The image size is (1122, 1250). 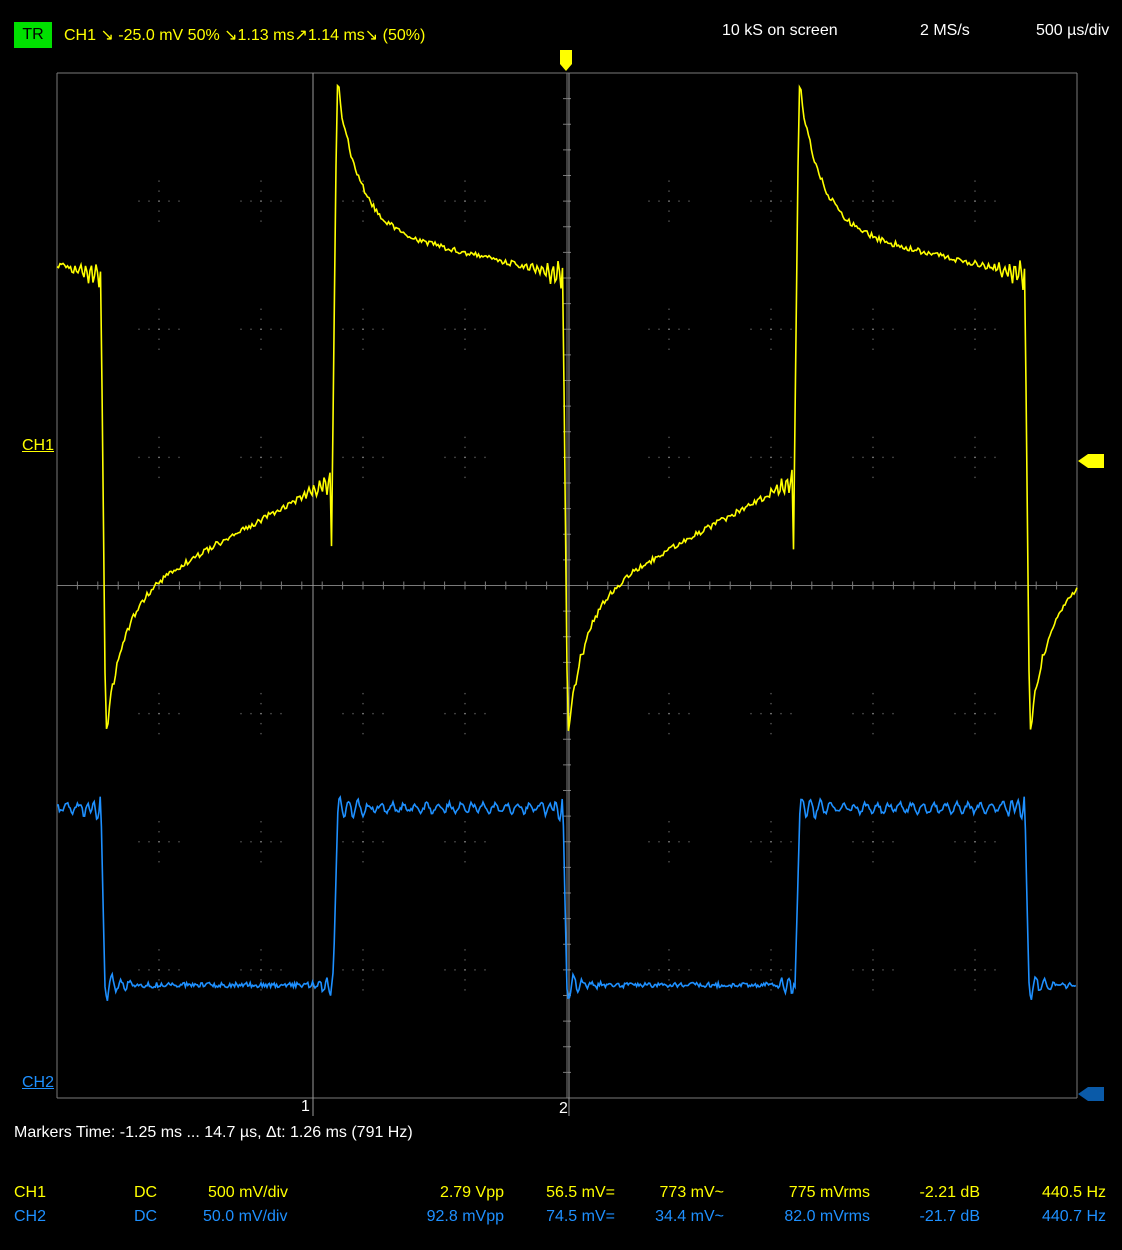 I want to click on ch1-meas-scale: 500 mV/div, so click(x=248, y=1192).